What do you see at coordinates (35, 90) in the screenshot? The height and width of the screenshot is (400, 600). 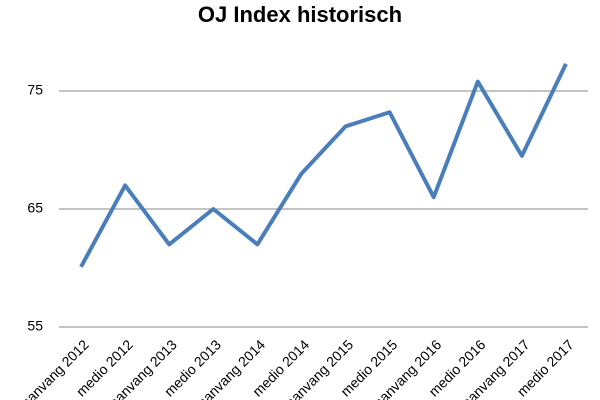 I see `y-tick-label: 75` at bounding box center [35, 90].